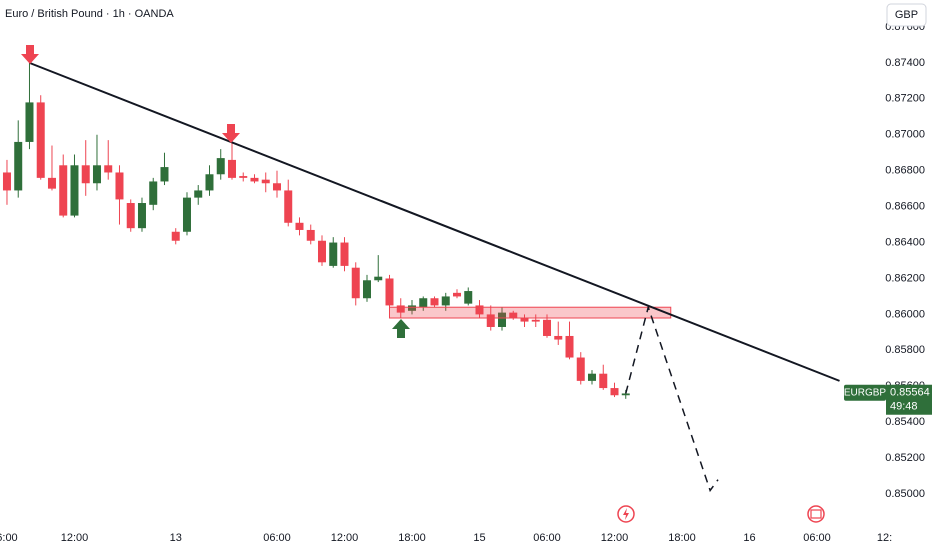 This screenshot has height=550, width=932. Describe the element at coordinates (905, 458) in the screenshot. I see `y-tick-label: 0.85200` at that location.